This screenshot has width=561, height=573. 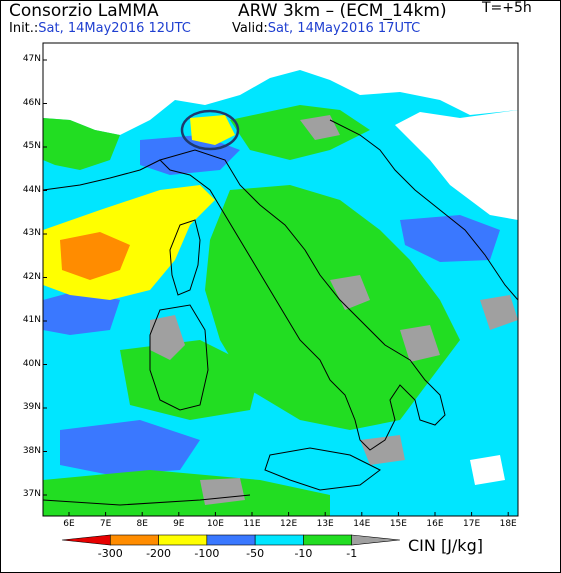 I want to click on lon-label: 16E, so click(x=435, y=524).